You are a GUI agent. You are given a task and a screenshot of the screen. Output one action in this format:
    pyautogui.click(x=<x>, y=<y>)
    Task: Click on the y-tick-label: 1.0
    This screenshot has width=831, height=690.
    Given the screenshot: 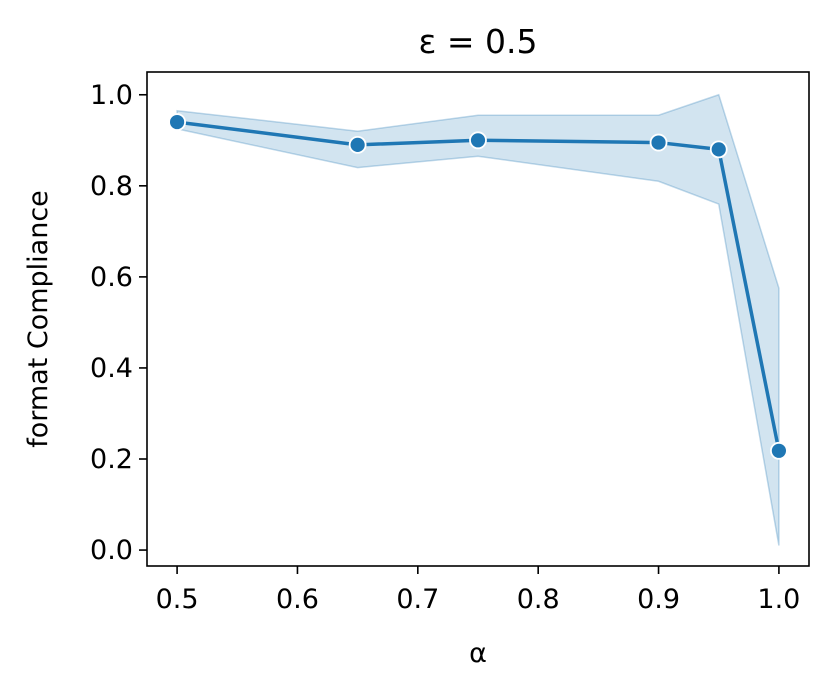 What is the action you would take?
    pyautogui.click(x=111, y=95)
    